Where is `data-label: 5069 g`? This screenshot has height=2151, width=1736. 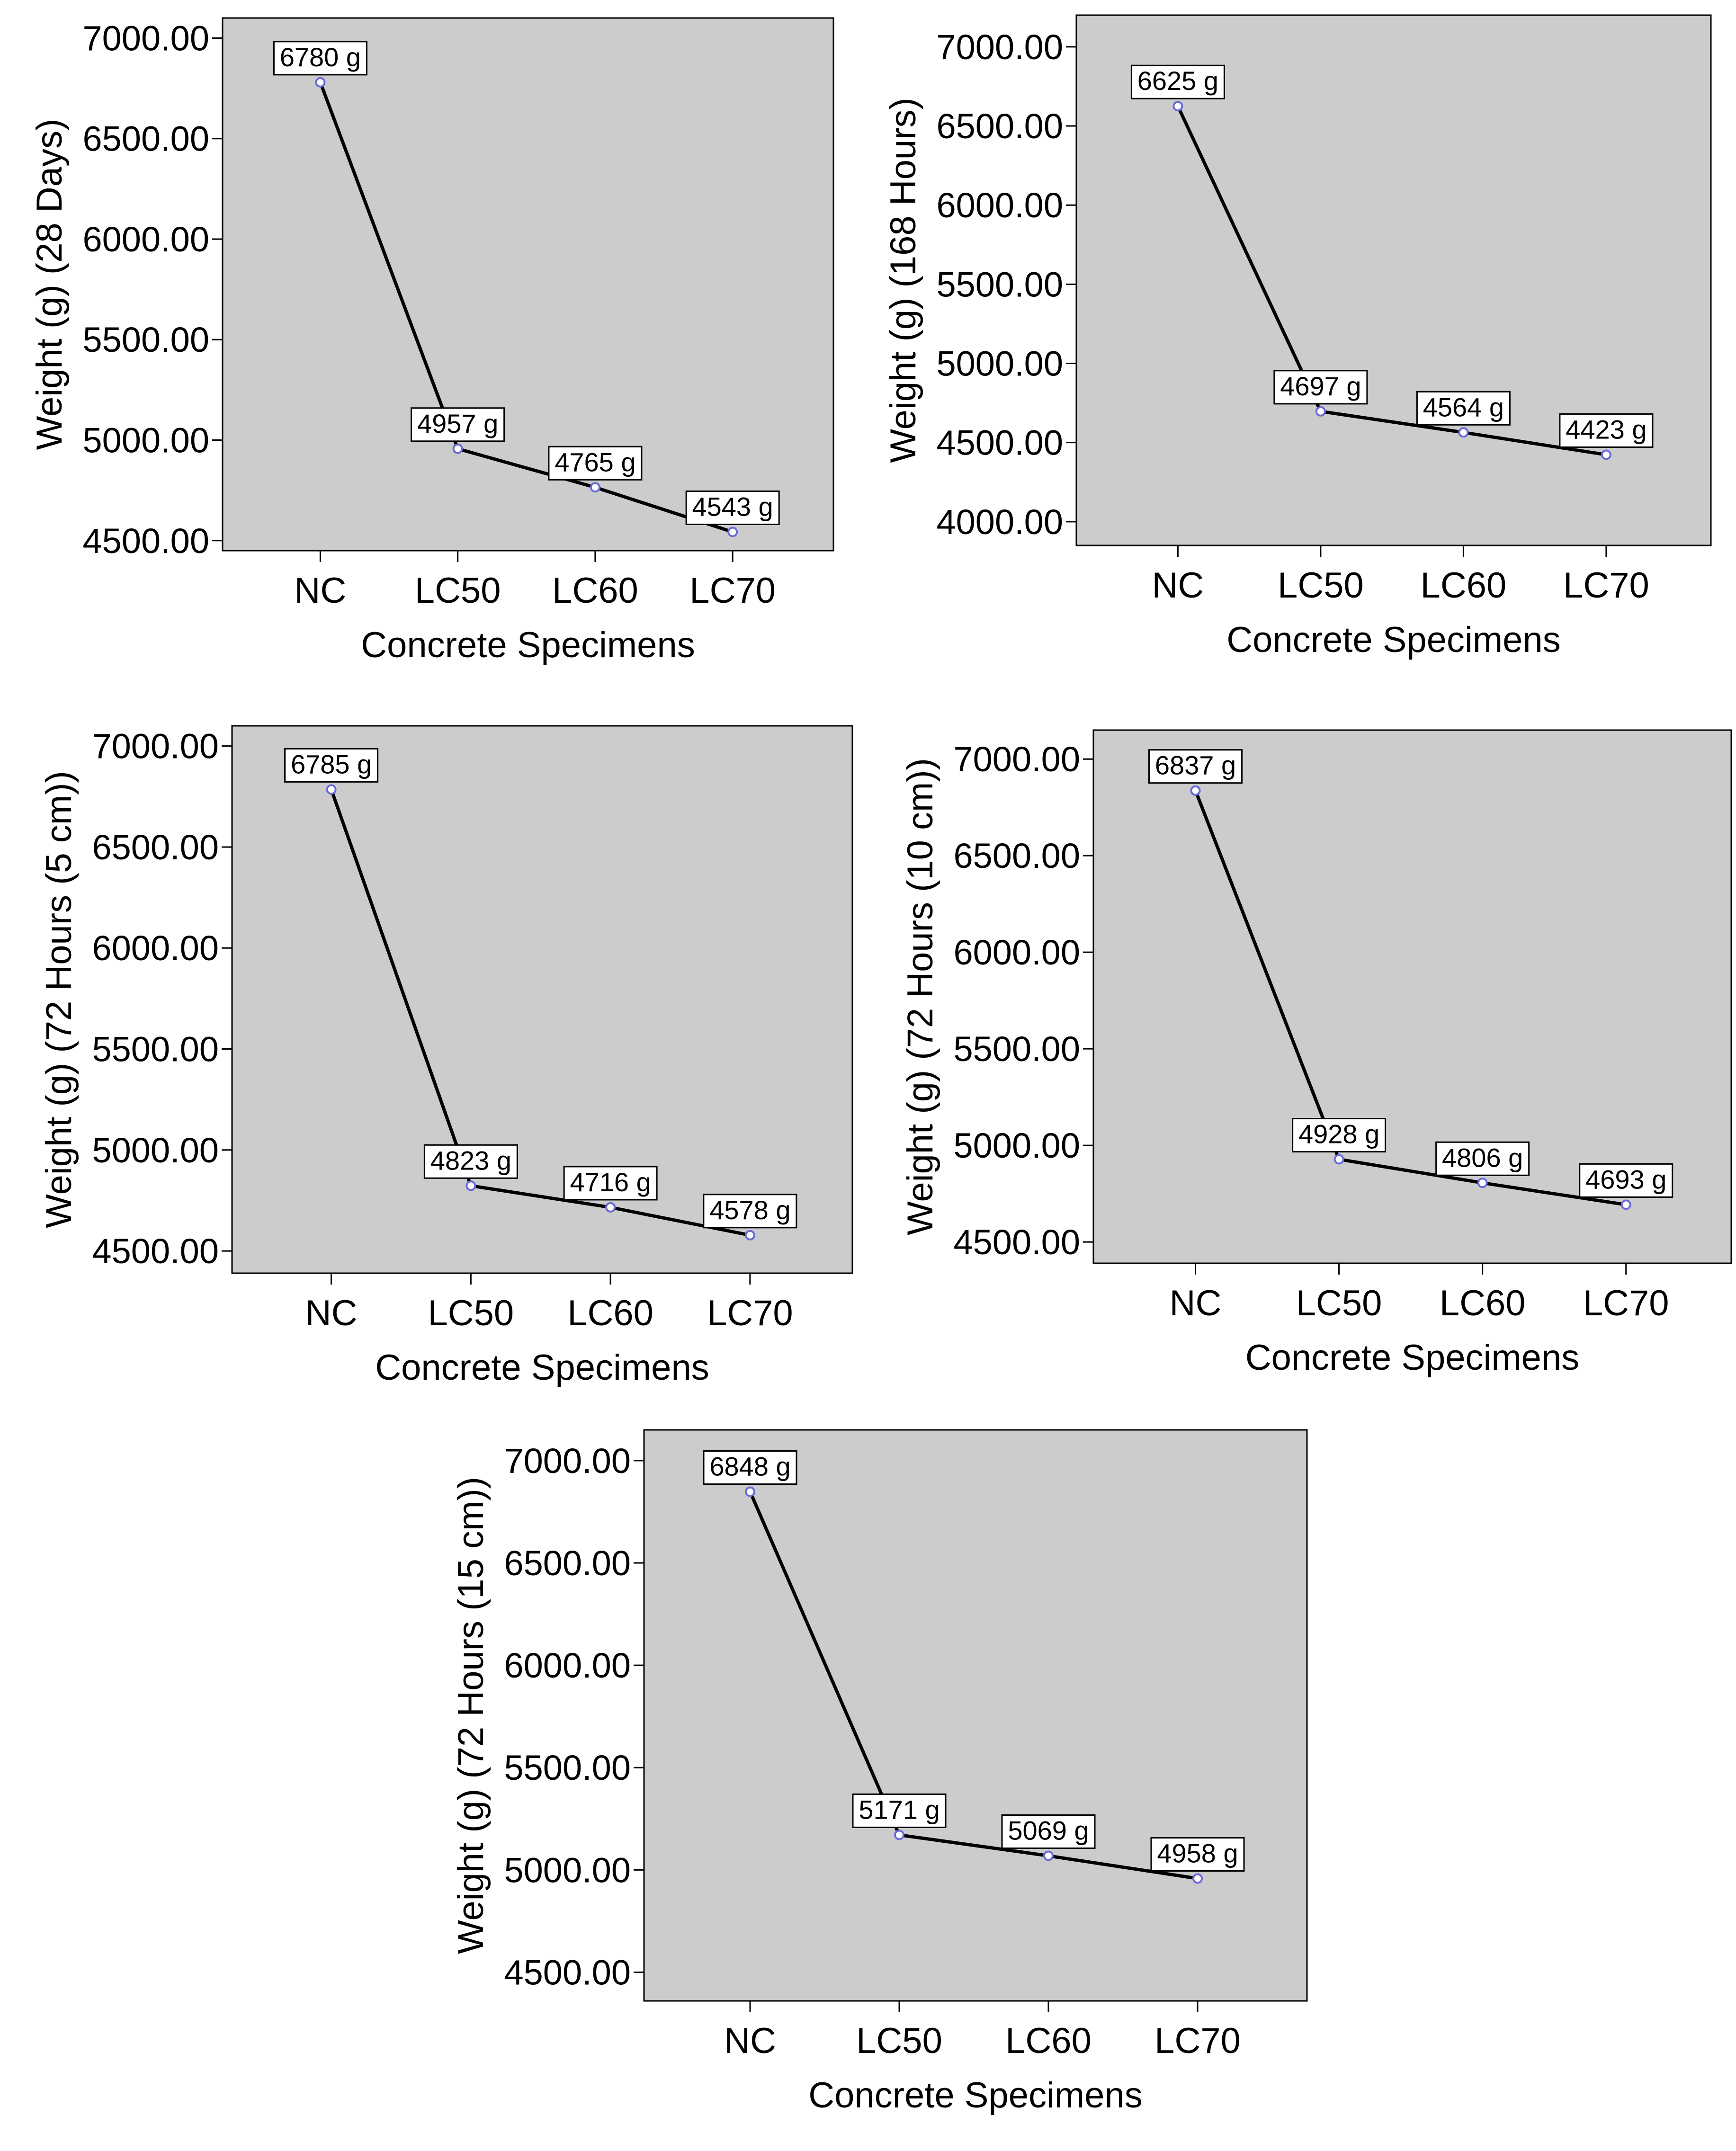
data-label: 5069 g is located at coordinates (1048, 1831).